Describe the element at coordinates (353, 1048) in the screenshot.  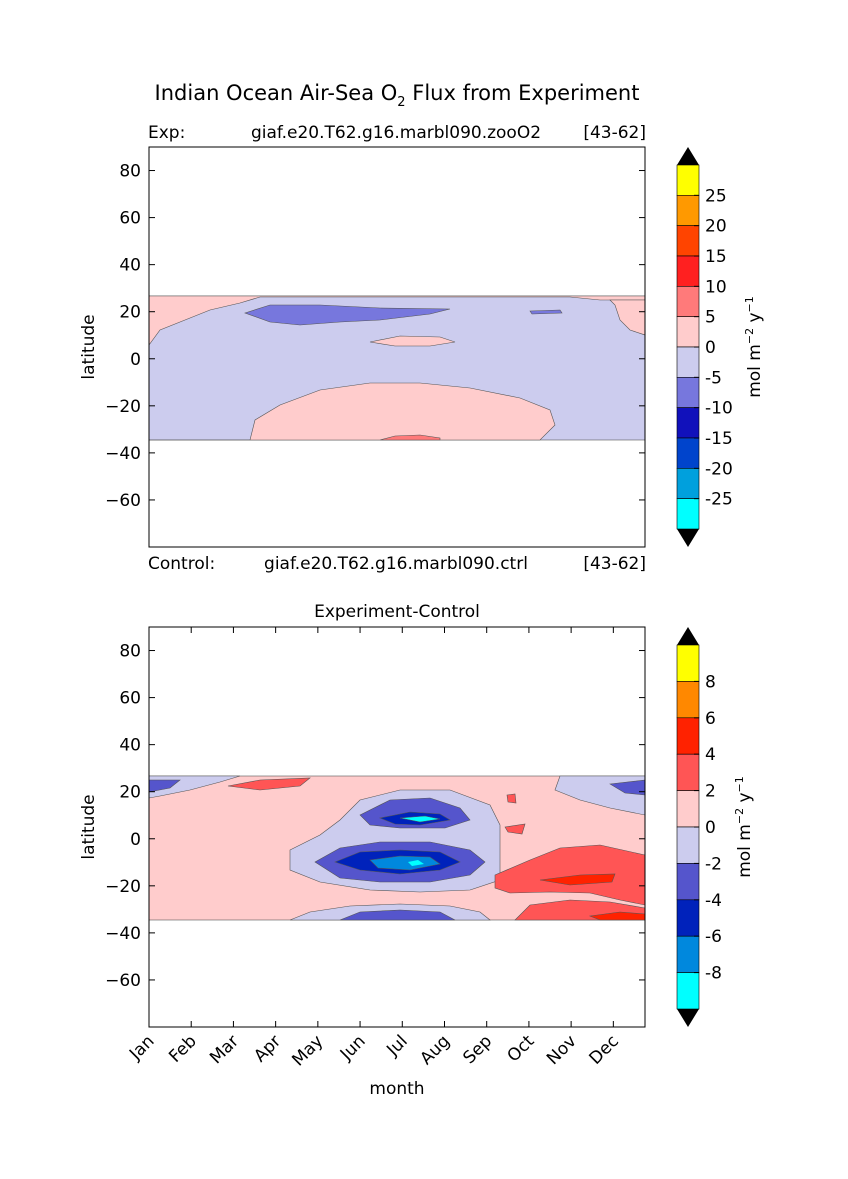
I see `x-tick-label: Jun` at that location.